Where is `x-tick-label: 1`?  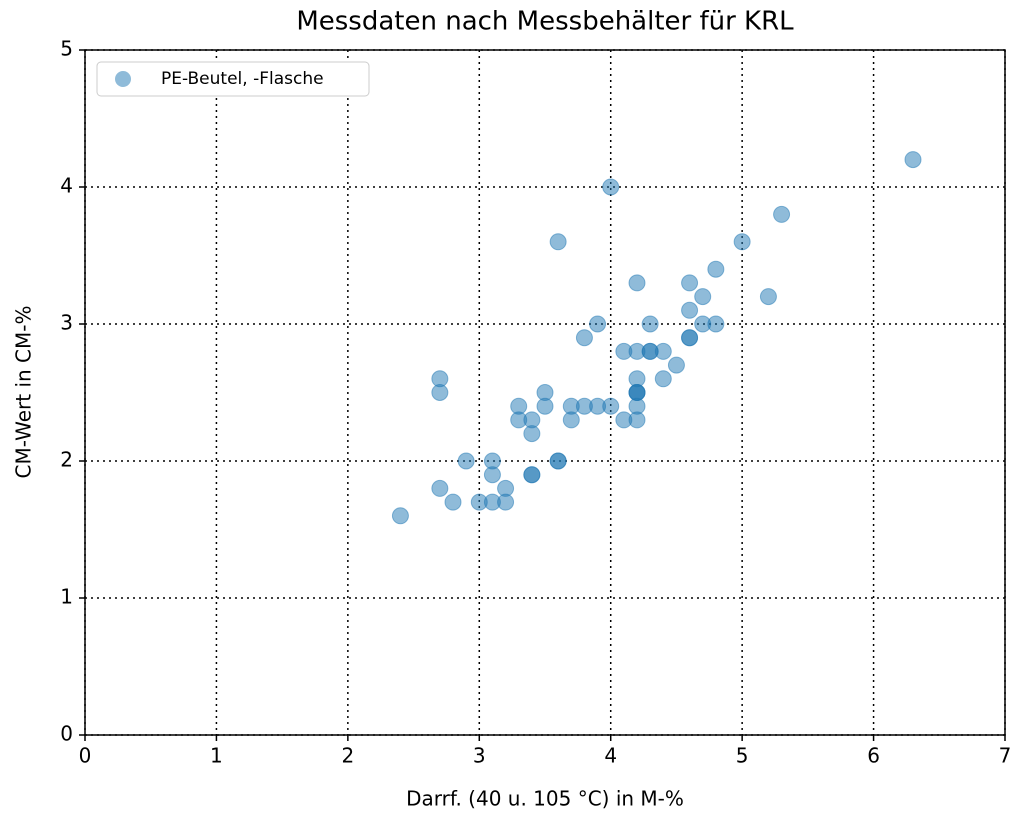
x-tick-label: 1 is located at coordinates (216, 756).